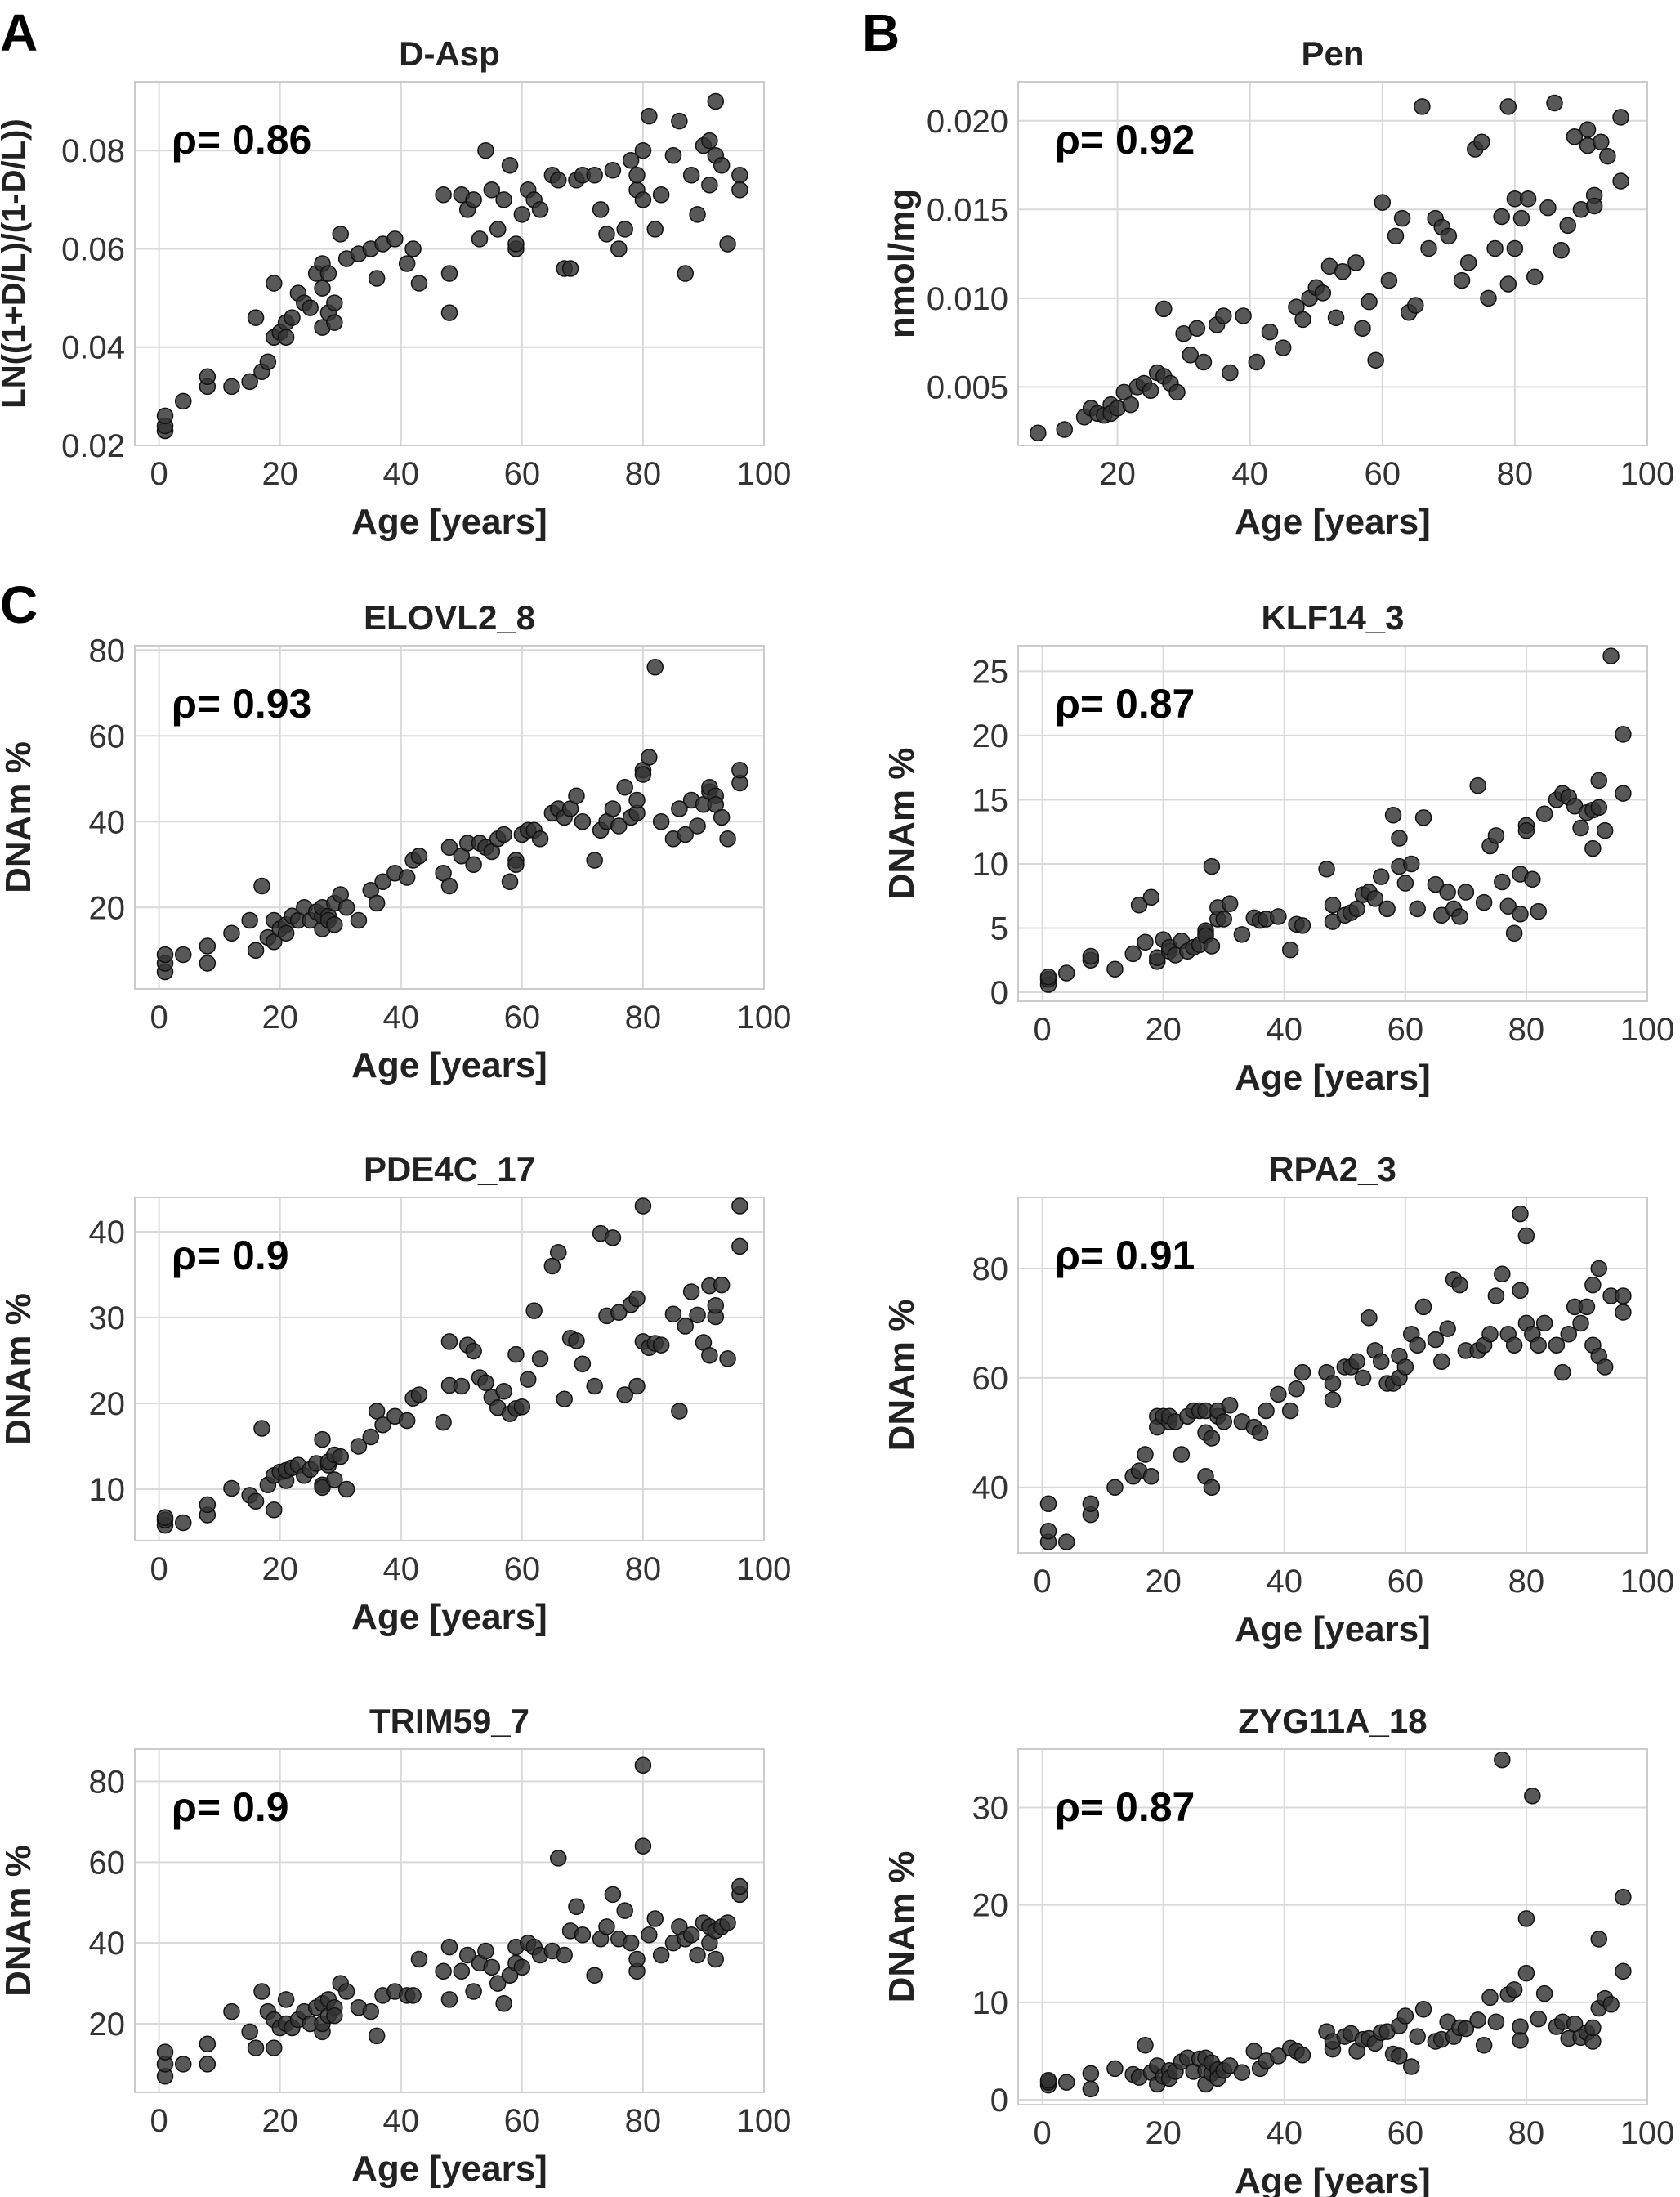 The height and width of the screenshot is (2197, 1680). What do you see at coordinates (990, 1269) in the screenshot?
I see `y-tick-label: 80` at bounding box center [990, 1269].